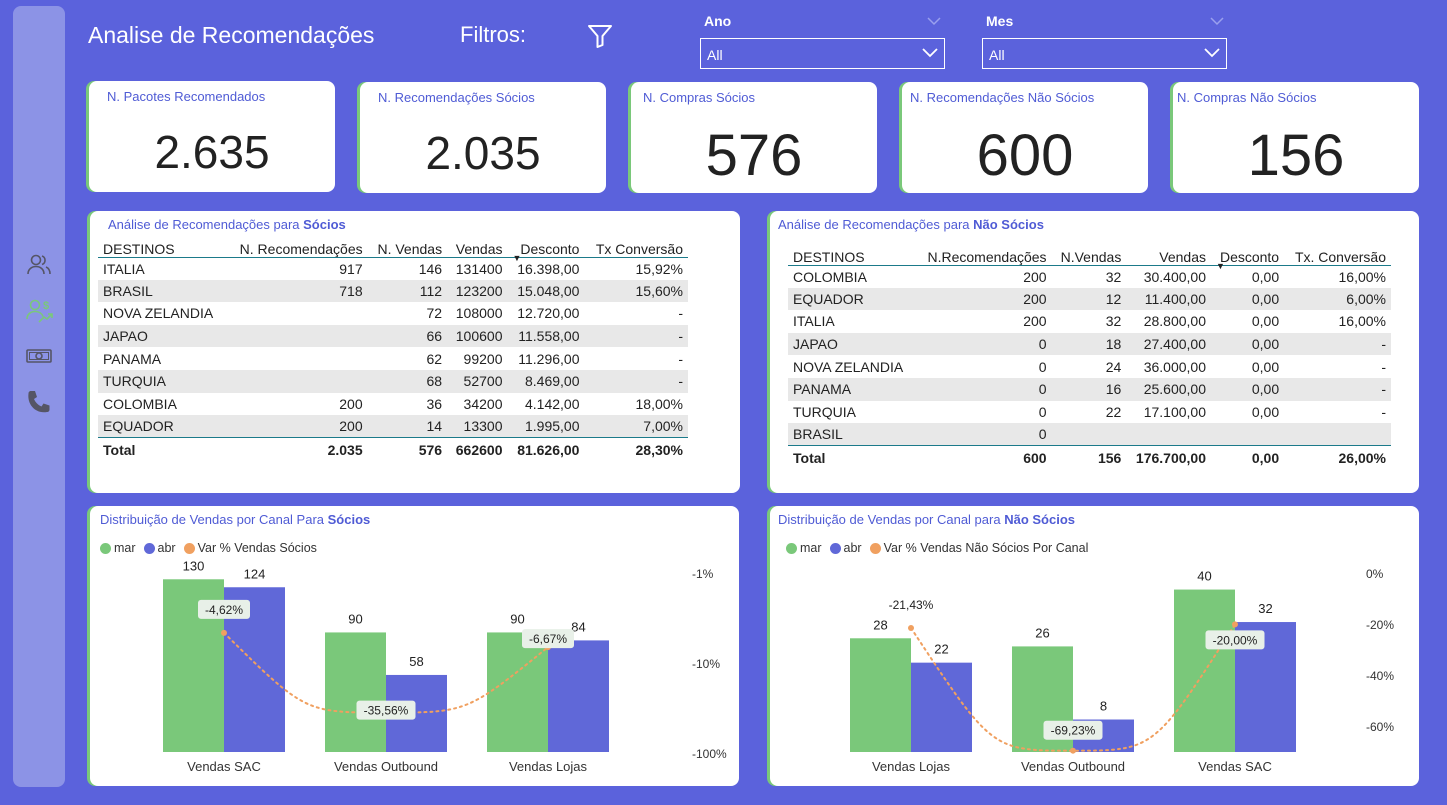  I want to click on total-cell: Total, so click(119, 450).